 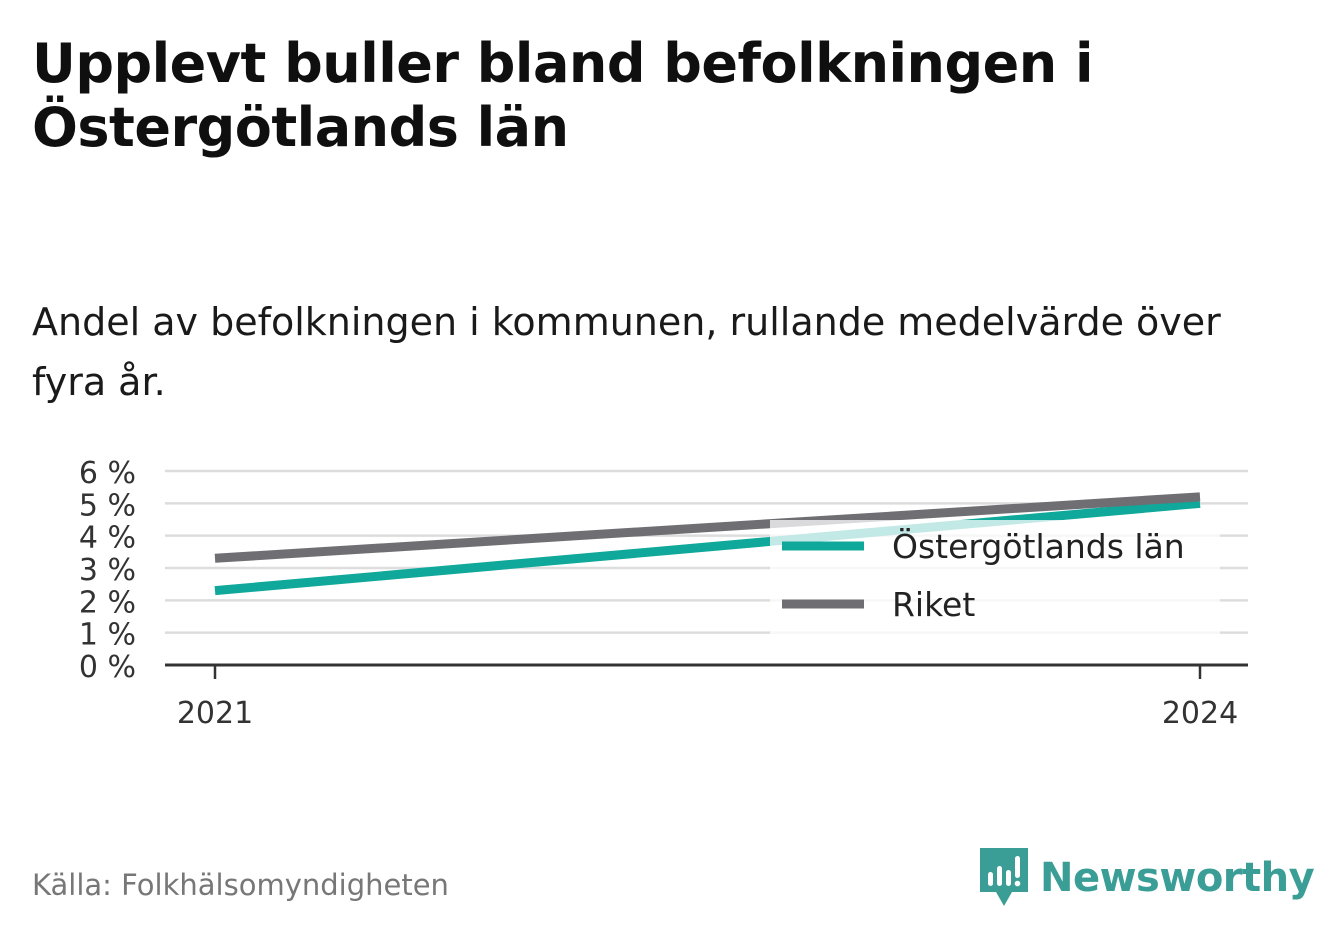 I want to click on x-tick-label: 2021, so click(x=215, y=713).